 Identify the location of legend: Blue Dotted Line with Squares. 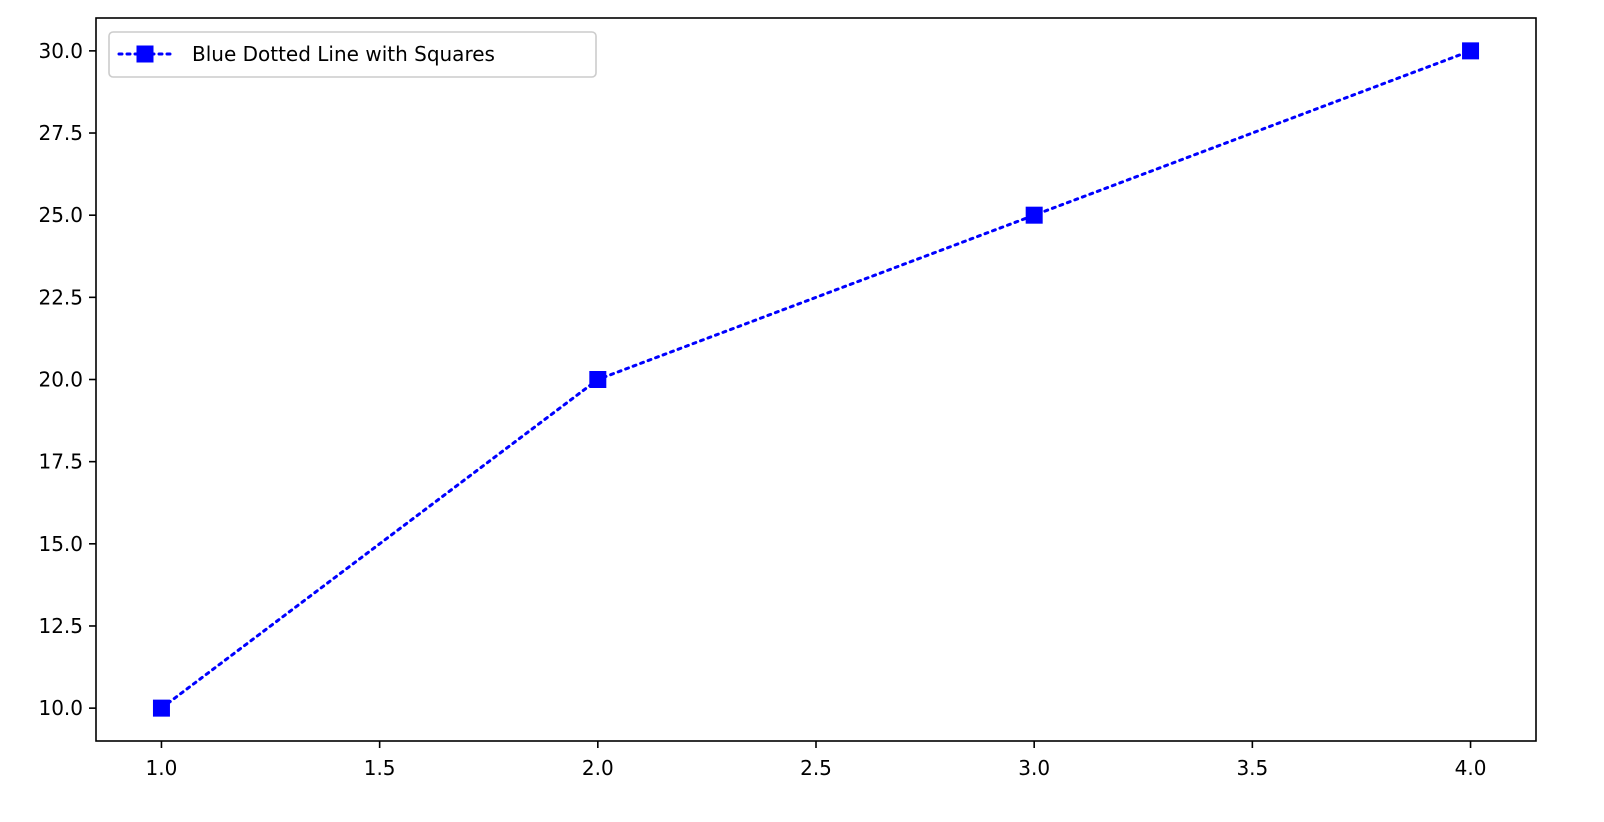
(352, 54).